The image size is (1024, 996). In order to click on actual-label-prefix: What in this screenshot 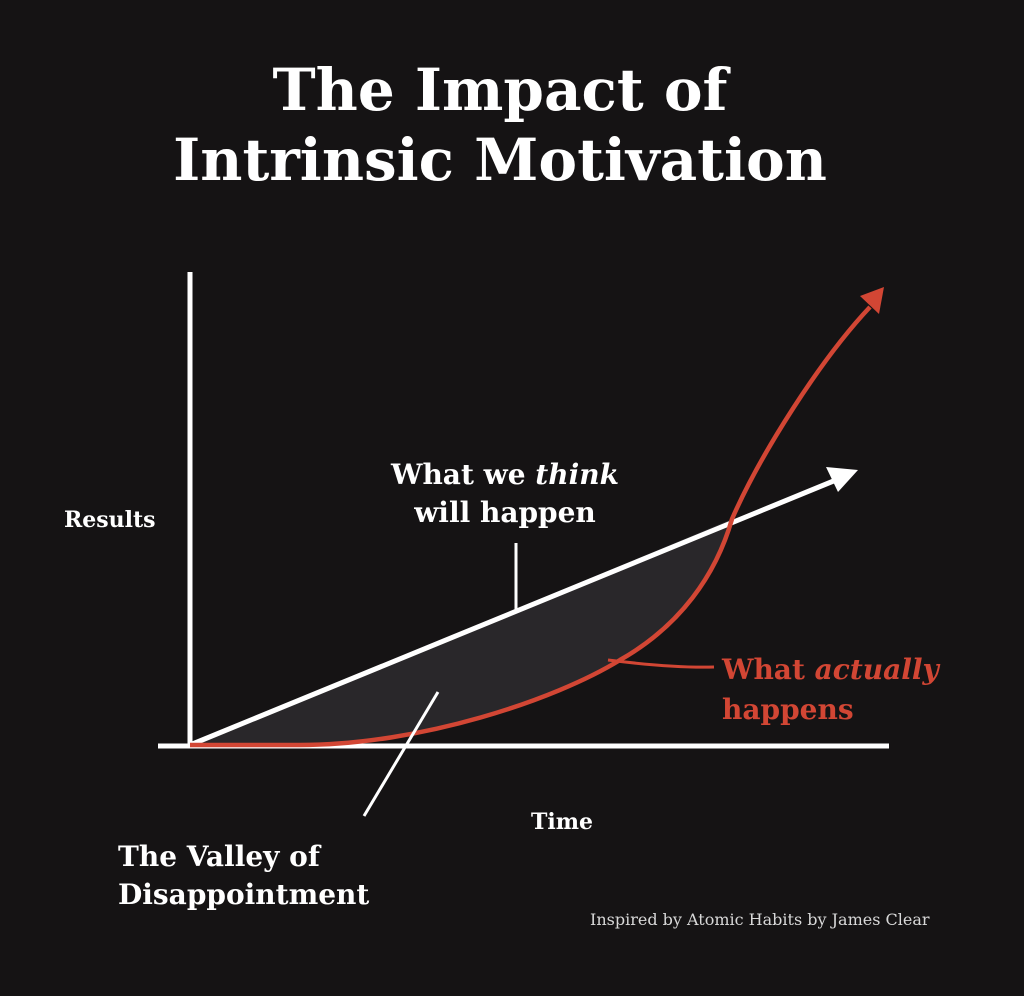, I will do `click(768, 669)`.